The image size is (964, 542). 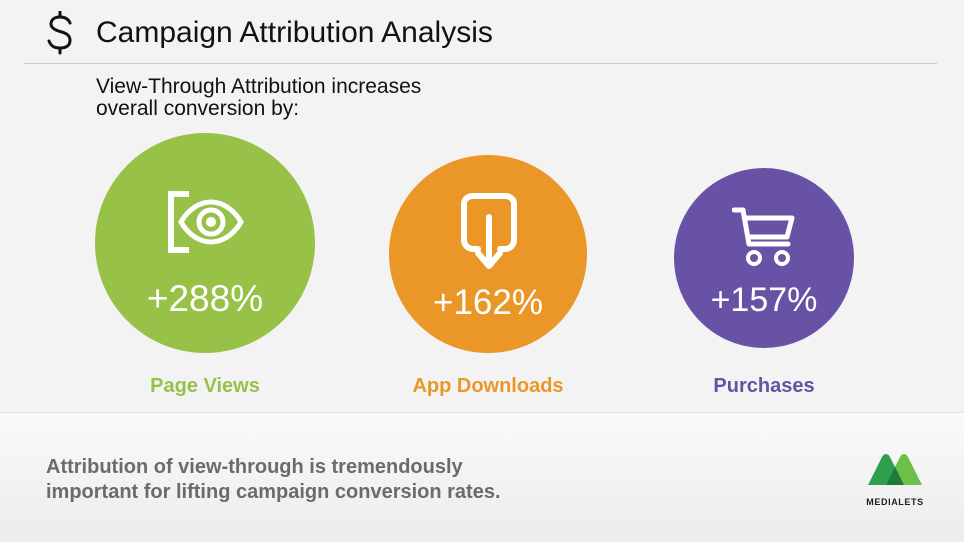 What do you see at coordinates (489, 231) in the screenshot?
I see `download-icon` at bounding box center [489, 231].